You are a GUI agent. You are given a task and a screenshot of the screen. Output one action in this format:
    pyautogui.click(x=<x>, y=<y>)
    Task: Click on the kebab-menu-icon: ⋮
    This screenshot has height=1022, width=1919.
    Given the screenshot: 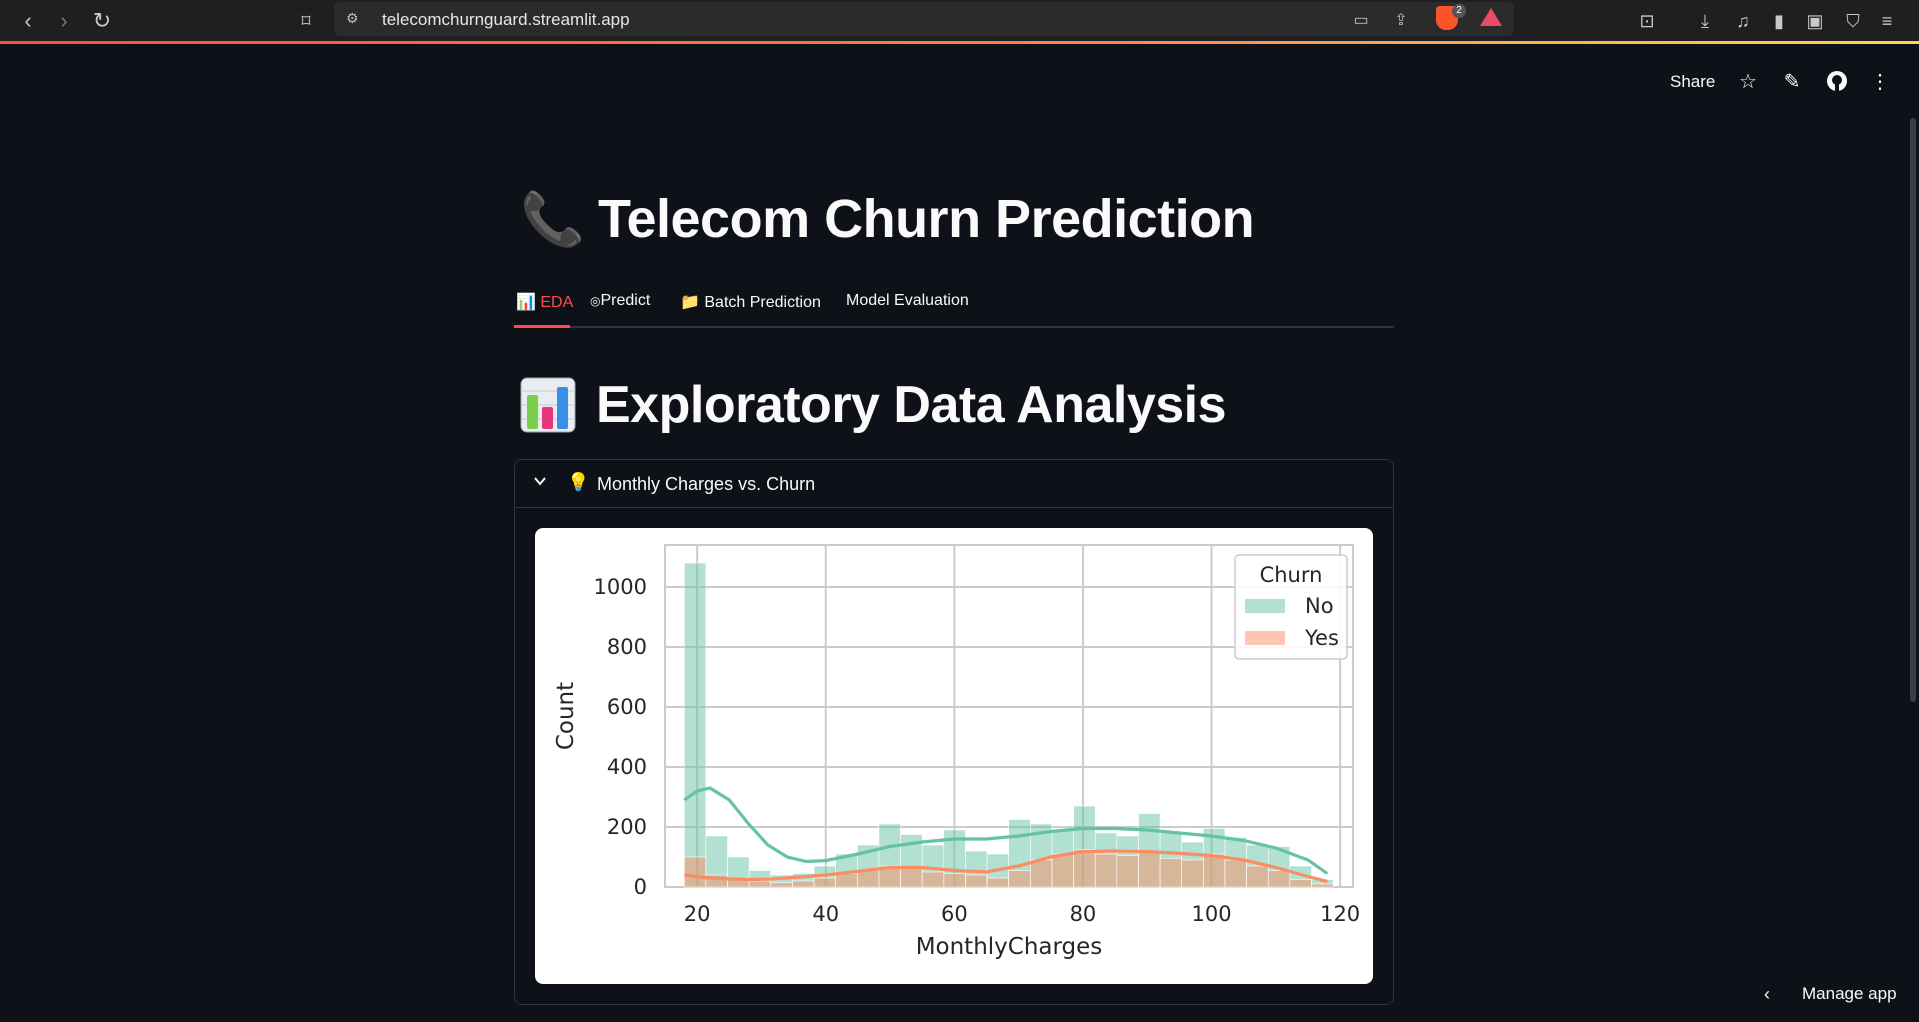 What is the action you would take?
    pyautogui.click(x=1880, y=82)
    